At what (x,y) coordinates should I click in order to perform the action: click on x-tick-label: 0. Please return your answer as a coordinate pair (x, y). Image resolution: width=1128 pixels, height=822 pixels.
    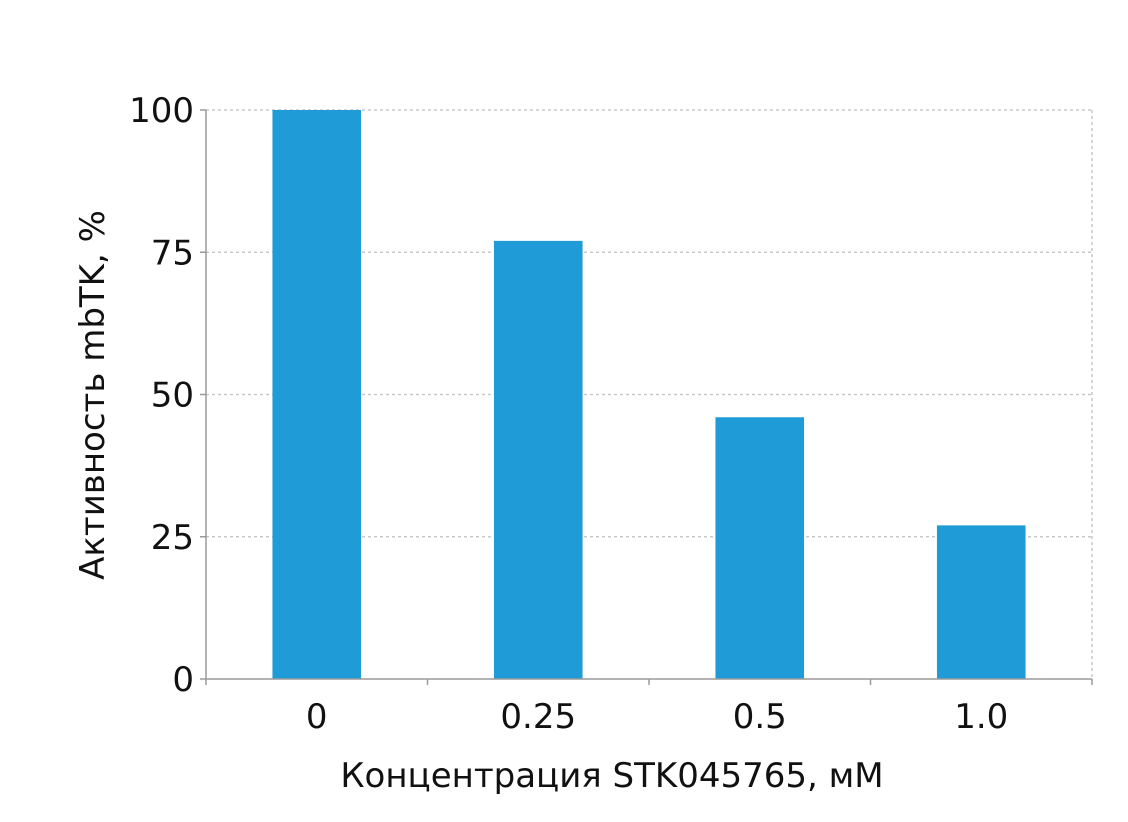
    Looking at the image, I should click on (317, 717).